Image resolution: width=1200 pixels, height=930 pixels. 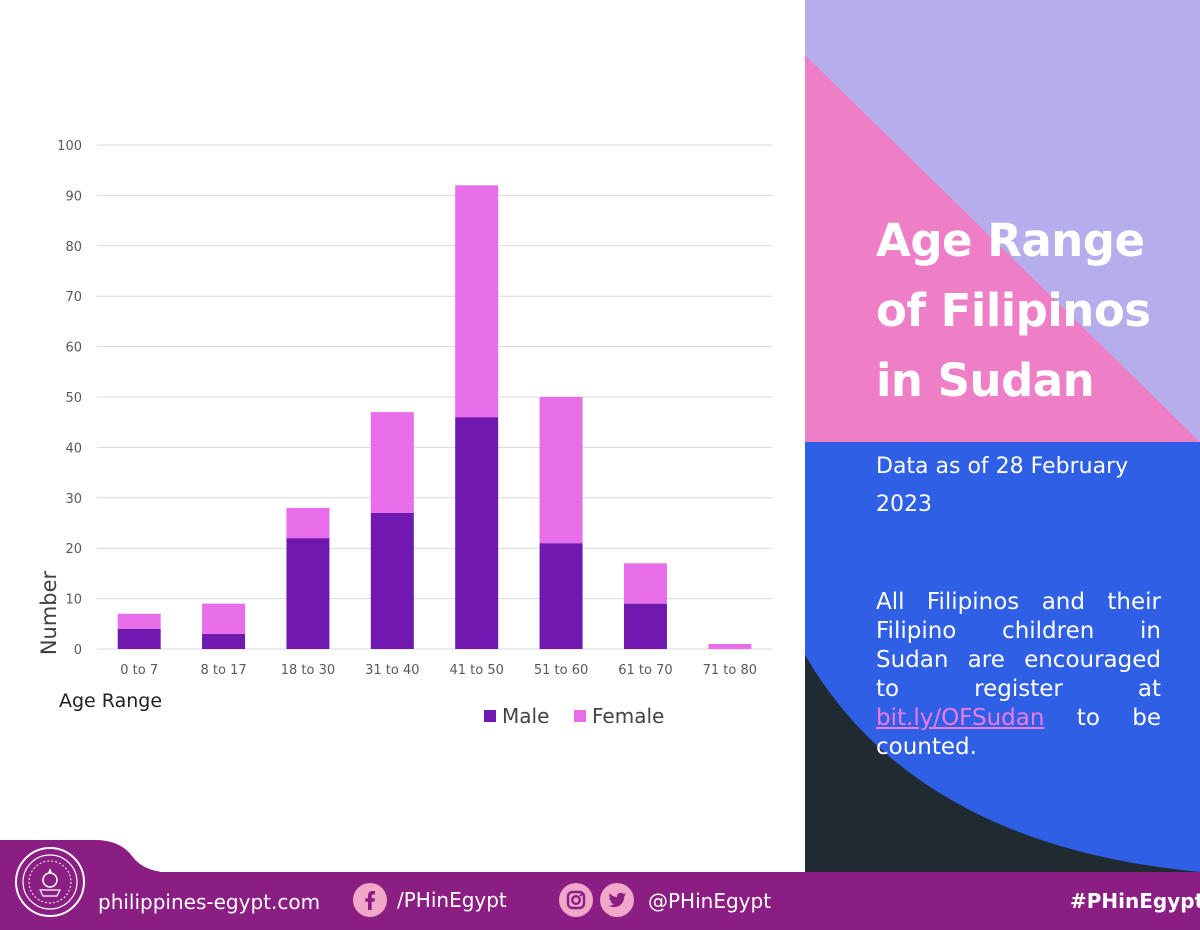 I want to click on y-tick-label: 60, so click(x=73, y=348).